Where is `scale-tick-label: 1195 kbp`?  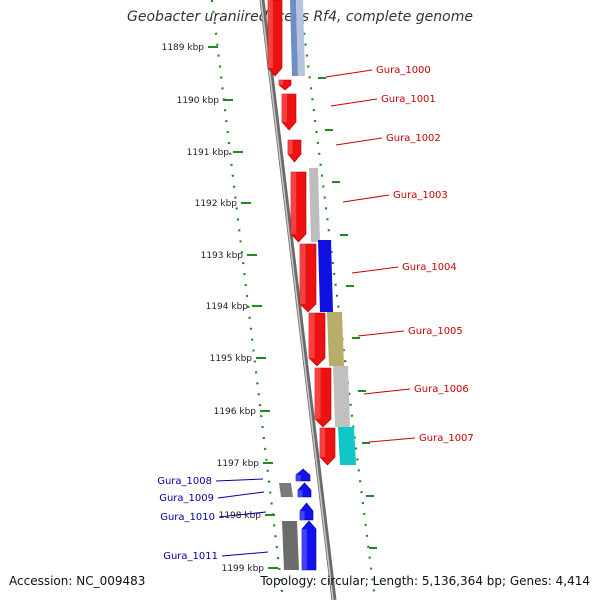 scale-tick-label: 1195 kbp is located at coordinates (231, 359).